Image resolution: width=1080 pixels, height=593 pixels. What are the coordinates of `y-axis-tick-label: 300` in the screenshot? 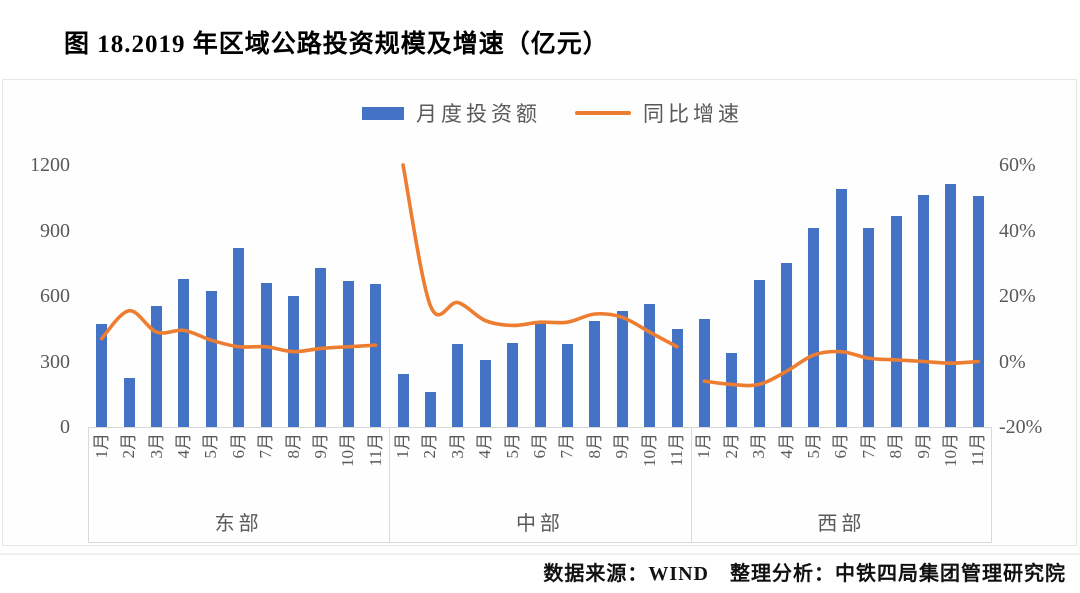 It's located at (55, 361).